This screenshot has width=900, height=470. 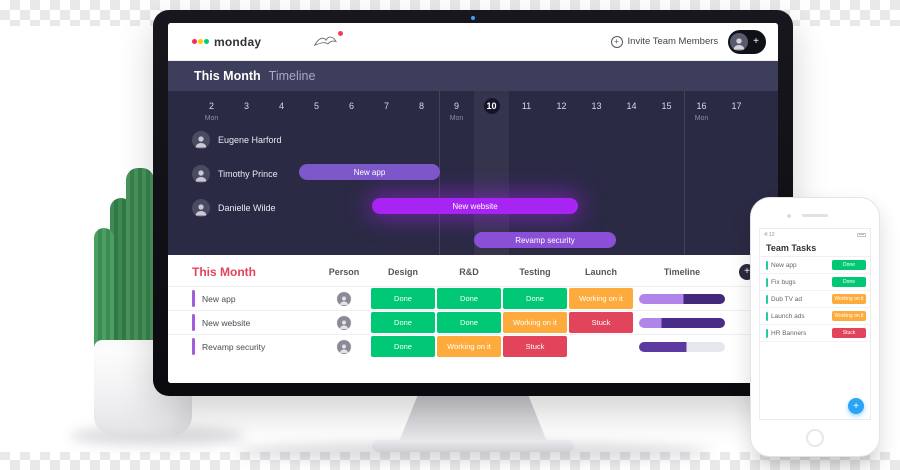 I want to click on day-8: 8, so click(x=421, y=106).